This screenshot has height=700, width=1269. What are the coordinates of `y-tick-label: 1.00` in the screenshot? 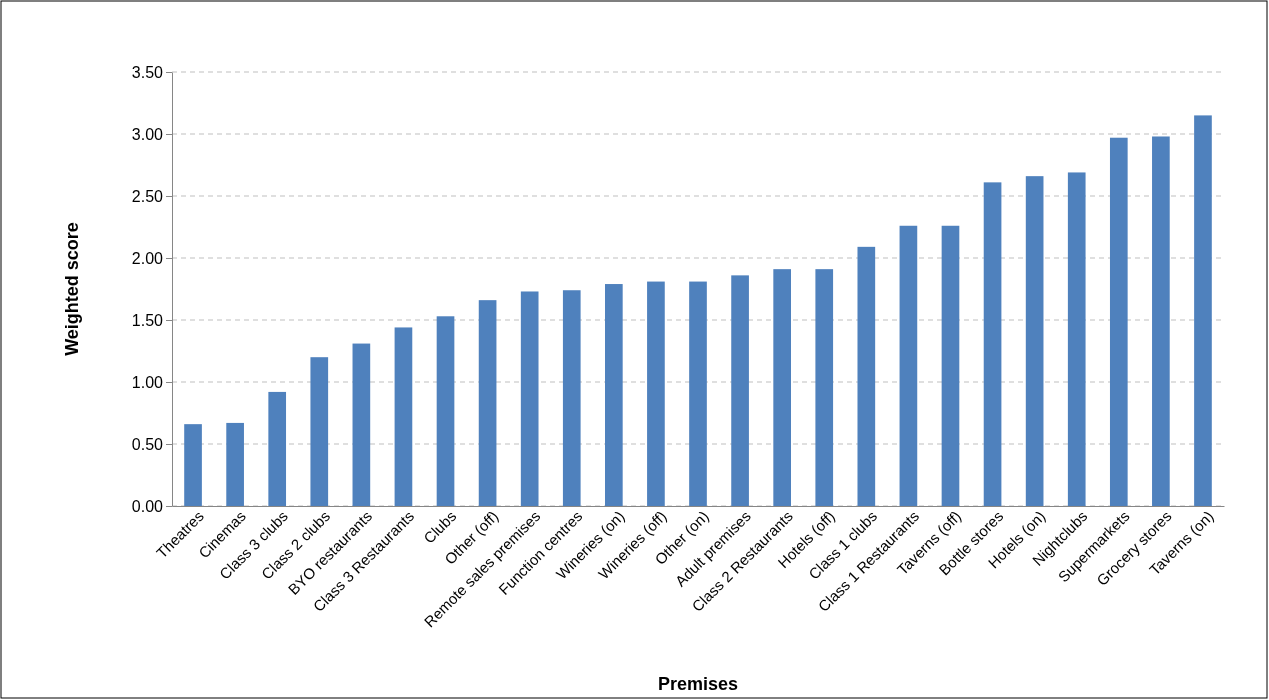 It's located at (147, 382).